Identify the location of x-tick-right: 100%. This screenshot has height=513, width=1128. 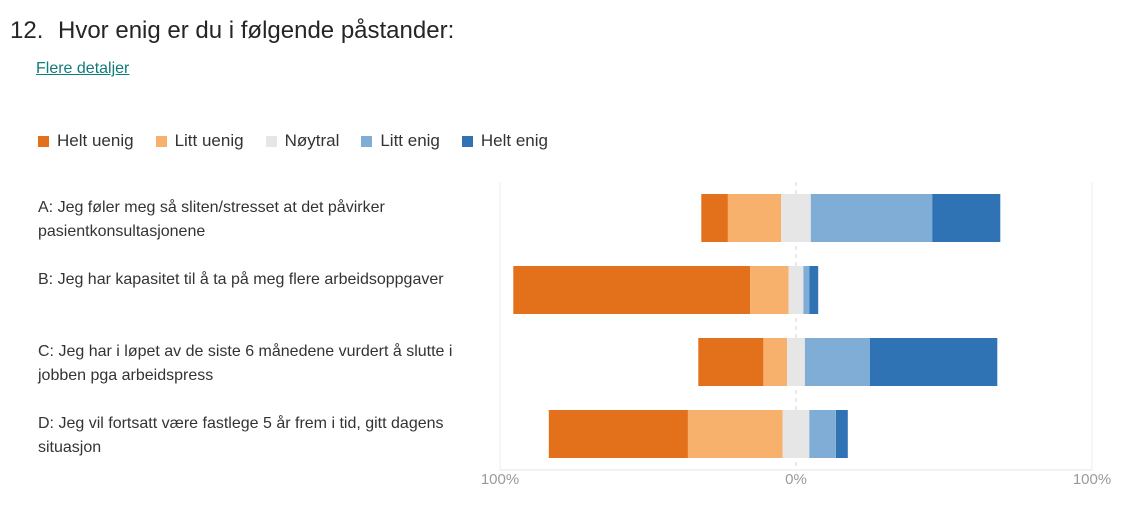
(1092, 479).